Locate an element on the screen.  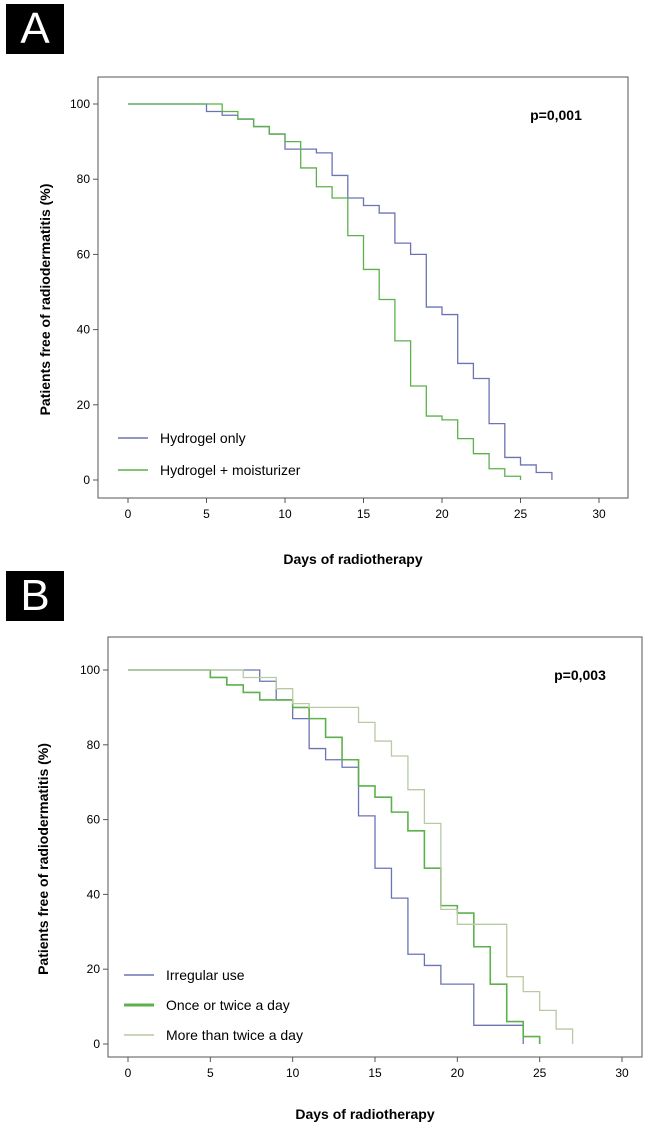
legend-entry: Once or twice a day is located at coordinates (228, 1005).